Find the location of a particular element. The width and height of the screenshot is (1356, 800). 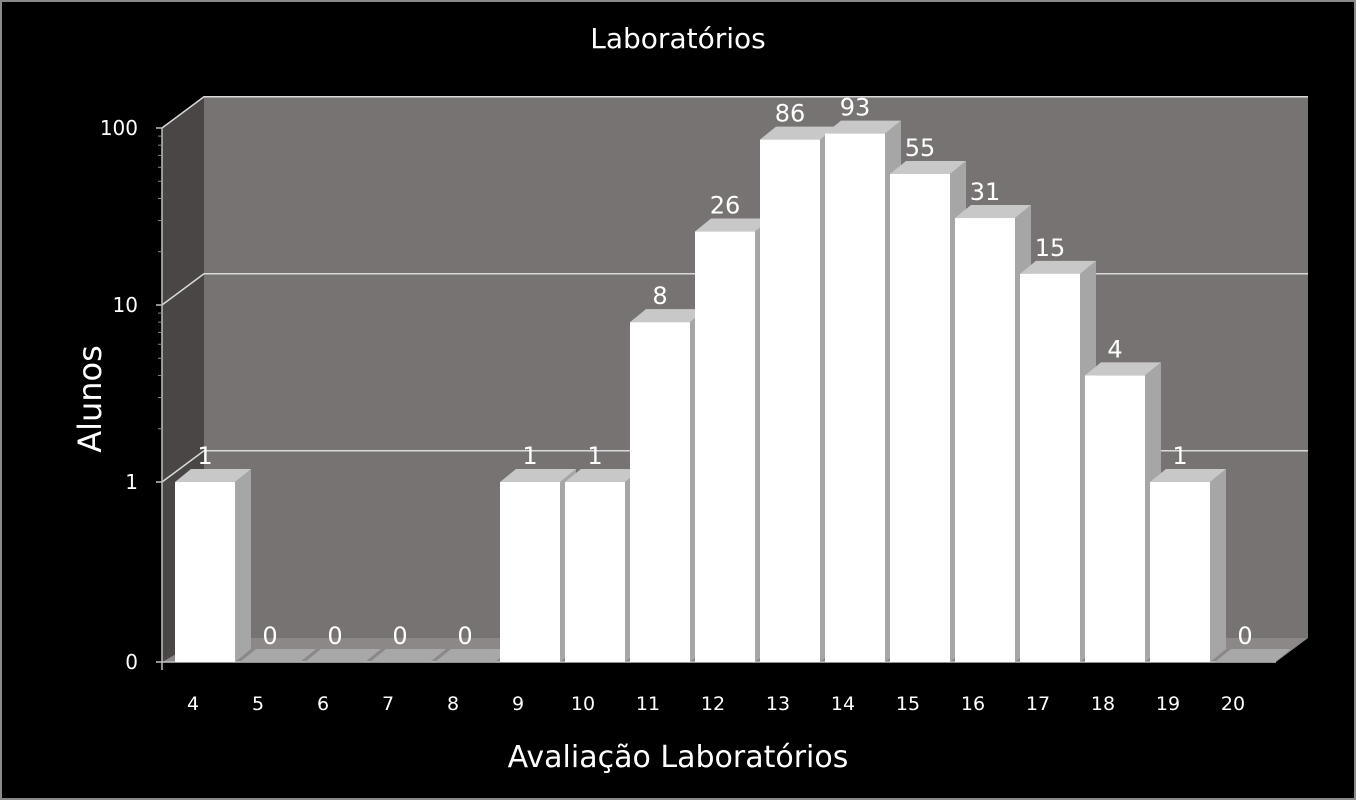

x-tick-label: 11 is located at coordinates (648, 704).